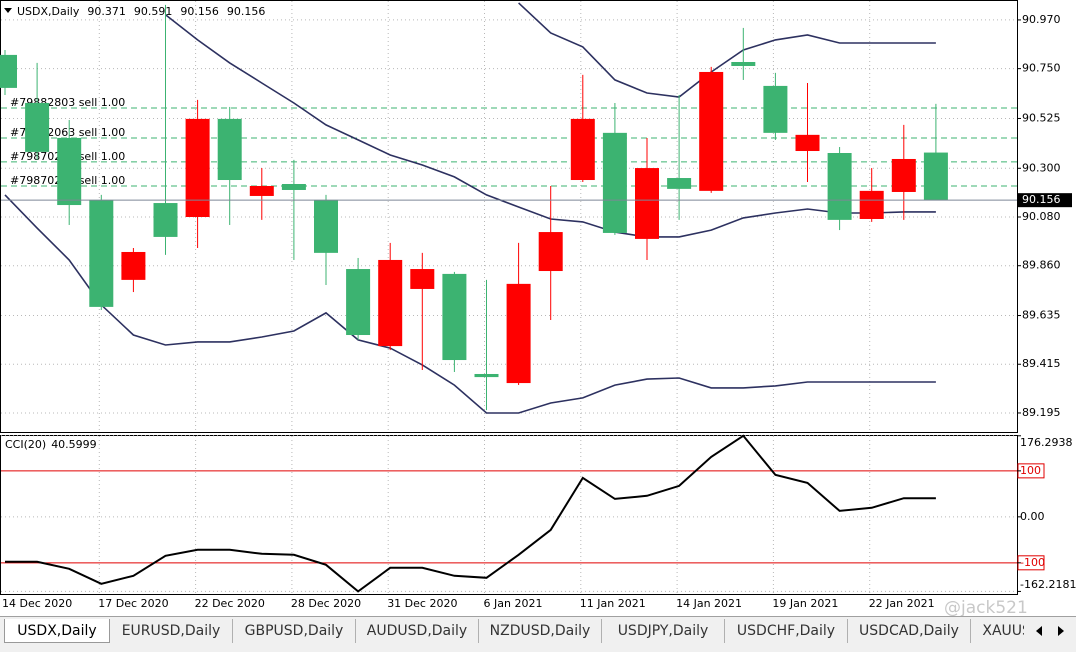 The width and height of the screenshot is (1076, 652). I want to click on chart-header: USDX,Daily 90.371 90.591 90.156 90.156, so click(141, 11).